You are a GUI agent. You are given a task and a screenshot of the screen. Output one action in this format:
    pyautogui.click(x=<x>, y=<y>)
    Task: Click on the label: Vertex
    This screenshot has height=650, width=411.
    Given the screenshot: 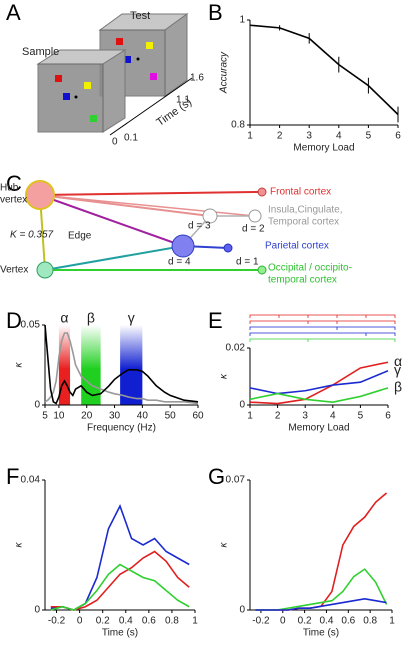 What is the action you would take?
    pyautogui.click(x=14, y=270)
    